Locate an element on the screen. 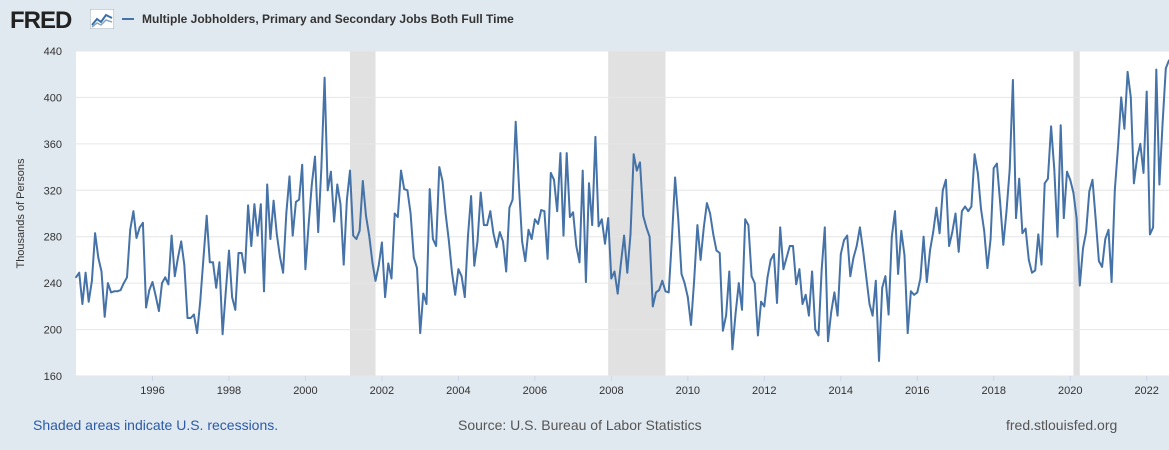  site-link: fred.stlouisfed.org is located at coordinates (1062, 425).